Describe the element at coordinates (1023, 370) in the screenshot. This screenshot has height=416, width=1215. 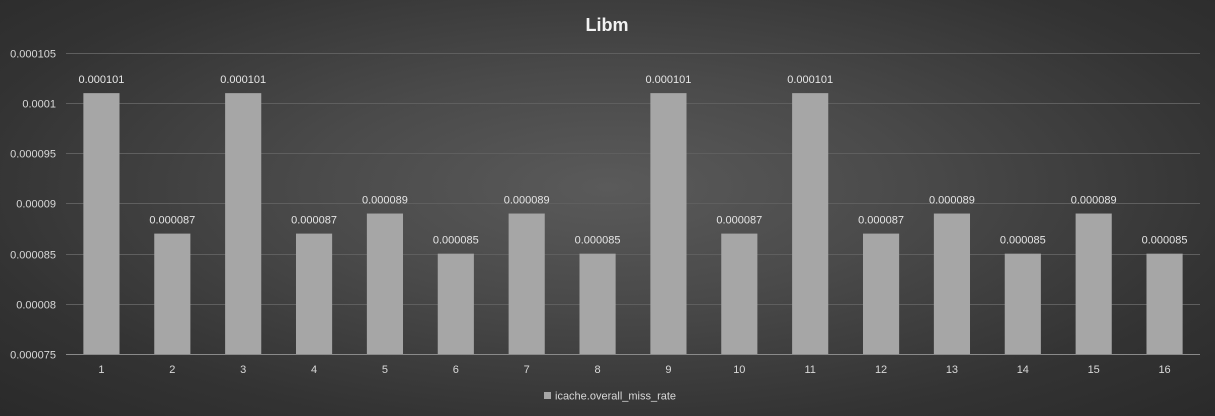
I see `x-tick-label: 14` at that location.